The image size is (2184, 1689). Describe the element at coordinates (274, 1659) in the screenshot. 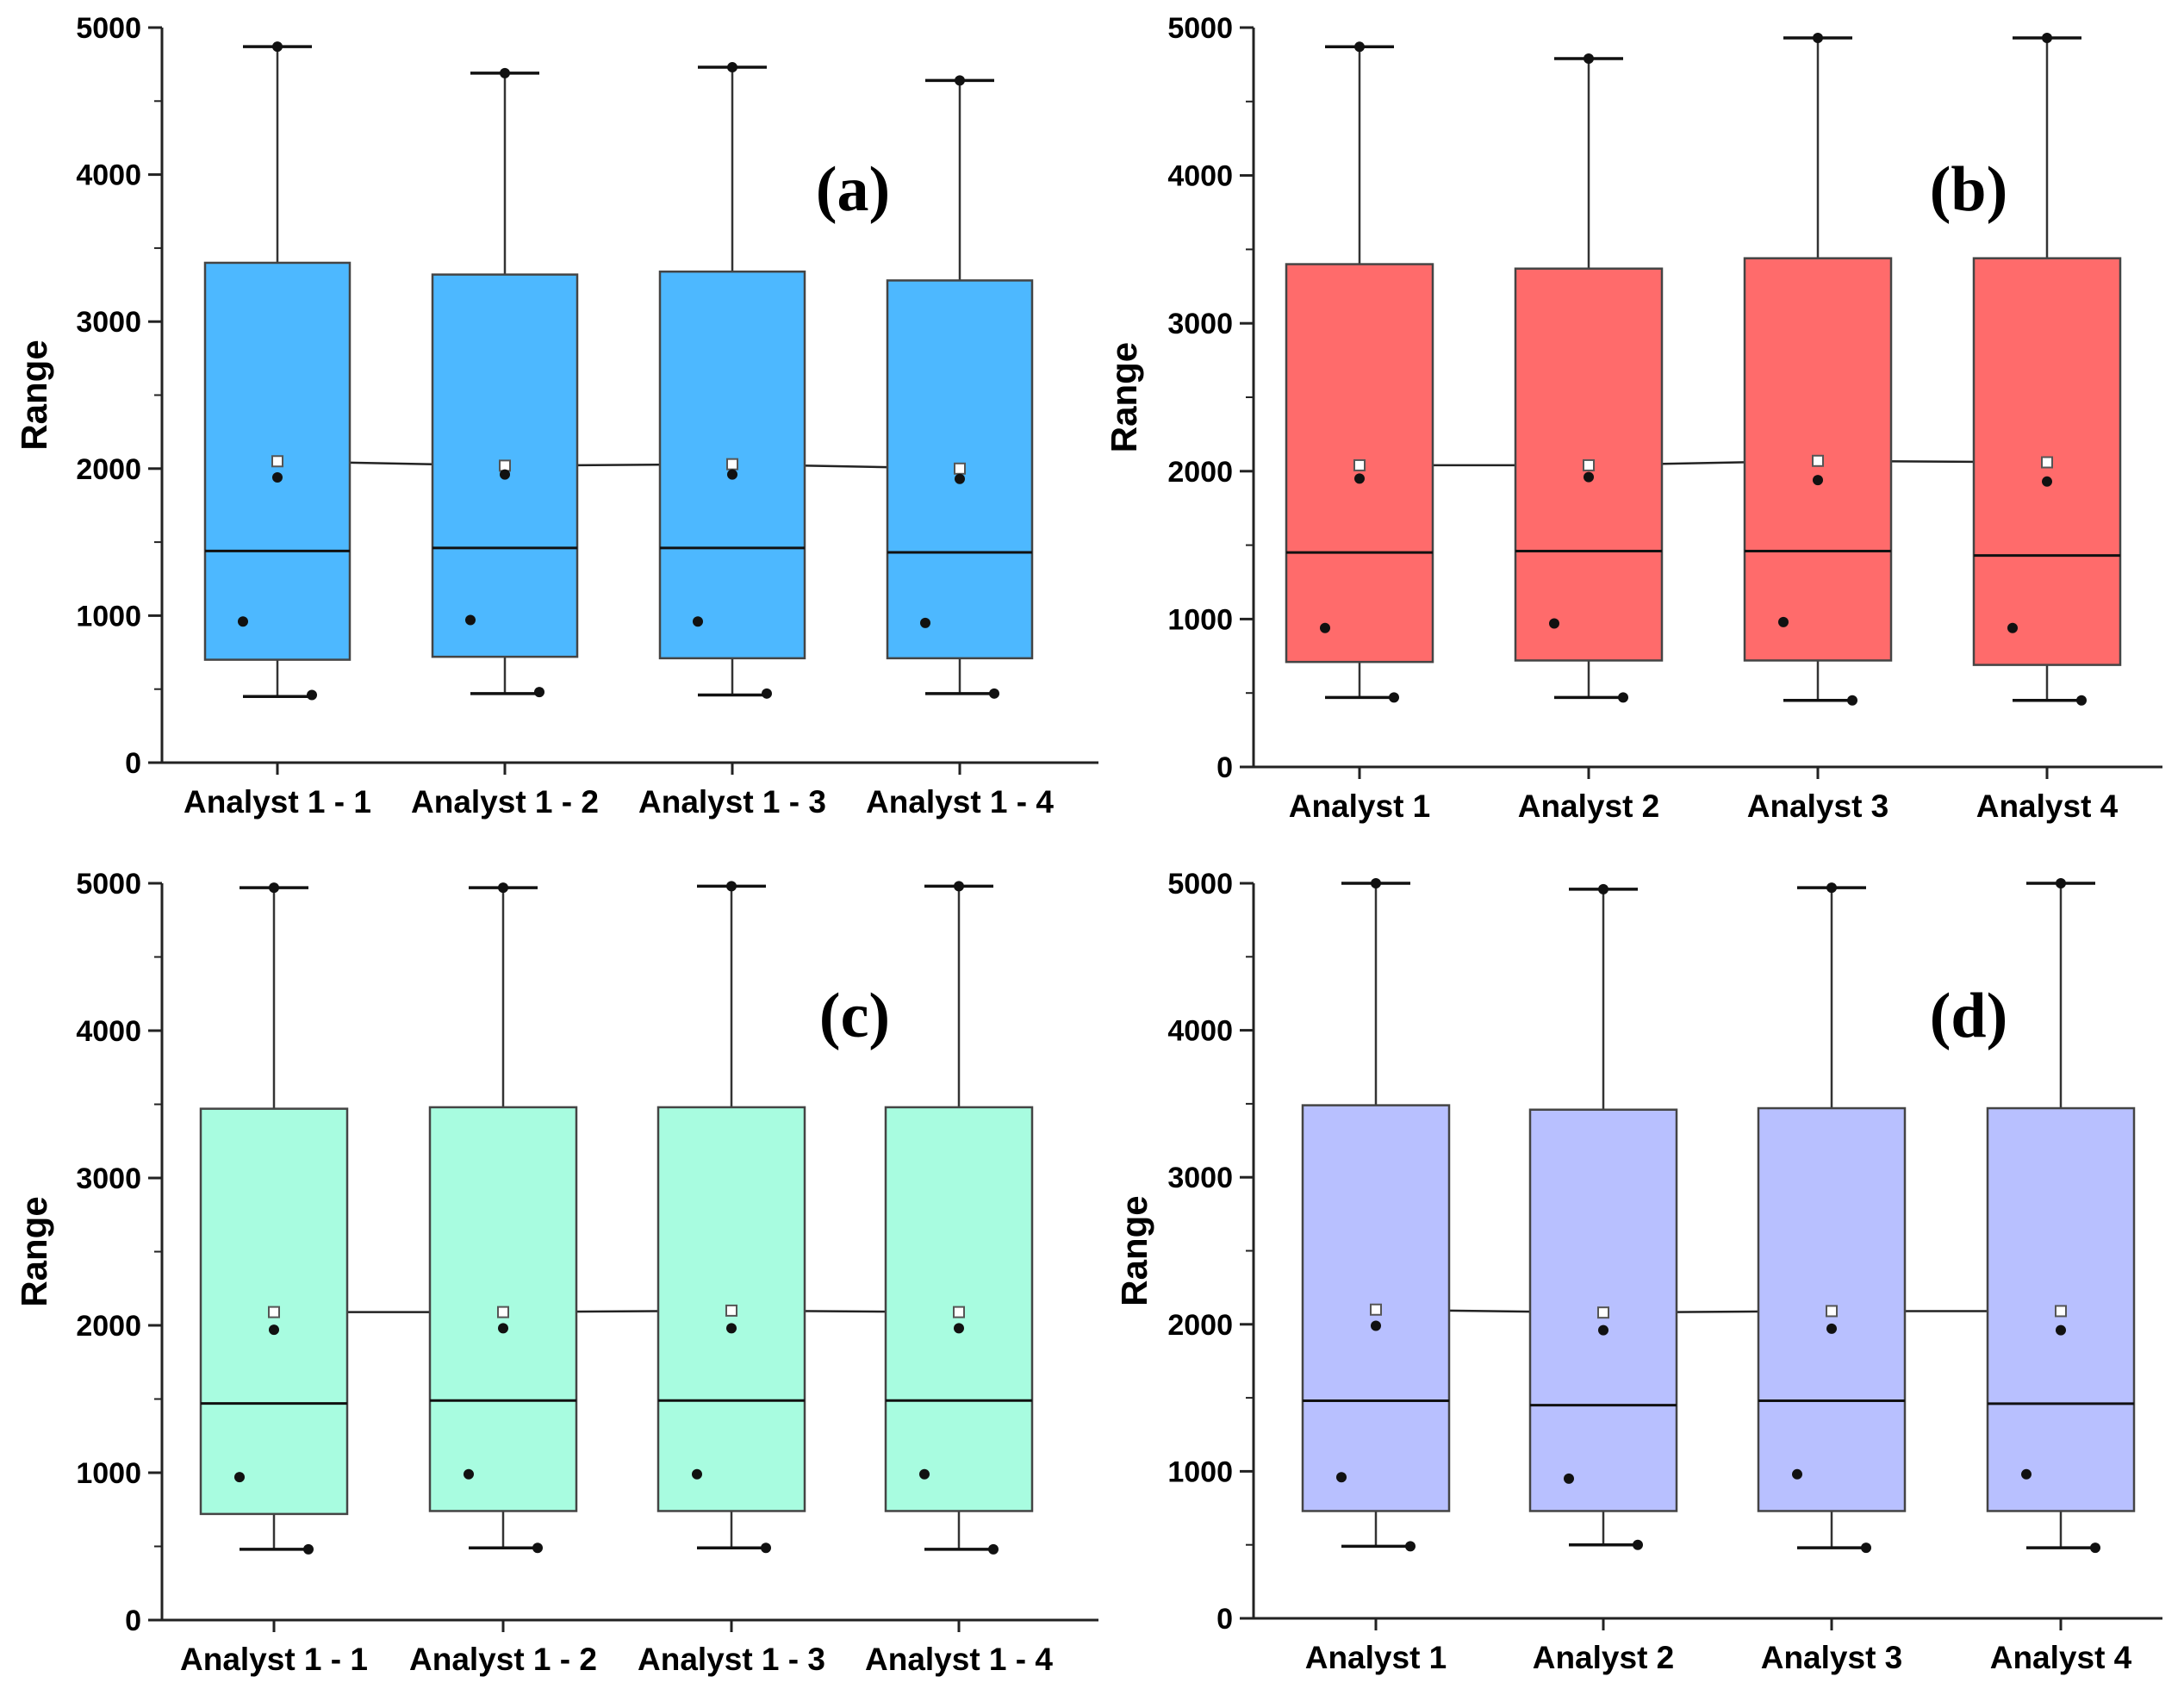

I see `x-category-label: Analyst 1 - 1` at that location.